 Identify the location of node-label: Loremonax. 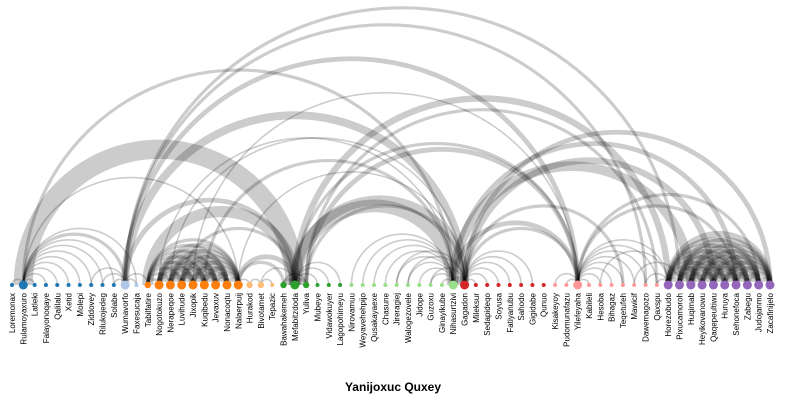
(12, 313).